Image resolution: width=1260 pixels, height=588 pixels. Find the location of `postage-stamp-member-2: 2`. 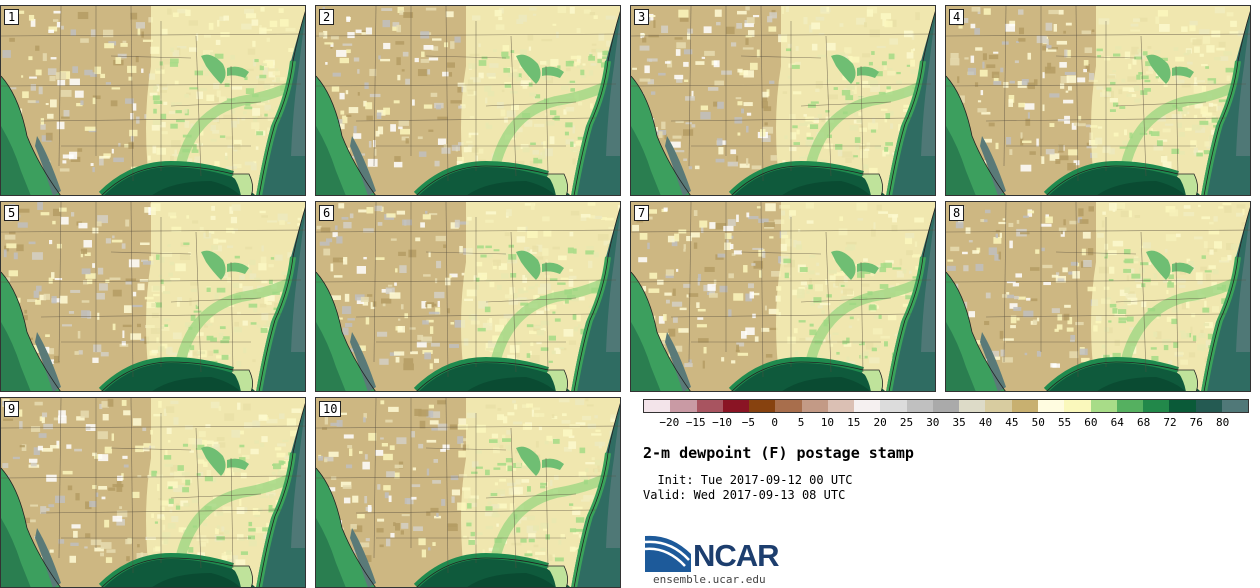

postage-stamp-member-2: 2 is located at coordinates (468, 100).